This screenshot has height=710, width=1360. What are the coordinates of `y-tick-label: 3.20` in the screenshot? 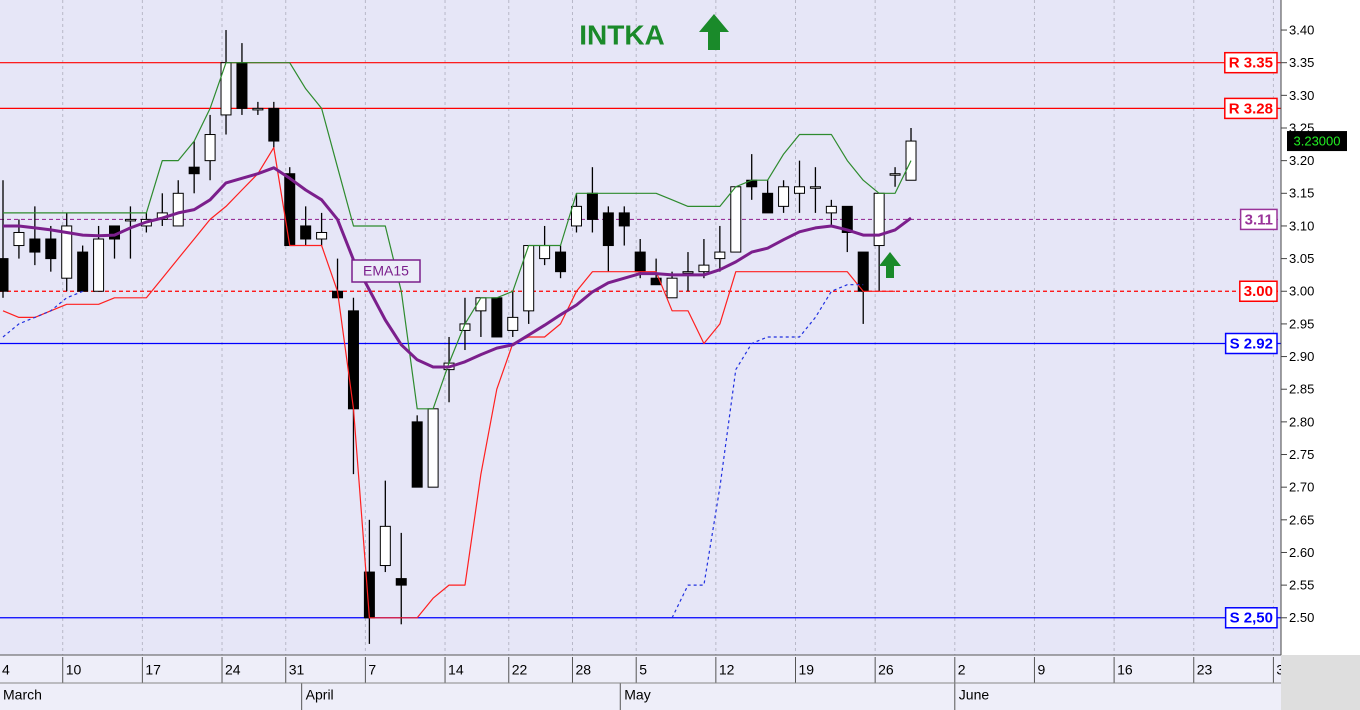 It's located at (1301, 160).